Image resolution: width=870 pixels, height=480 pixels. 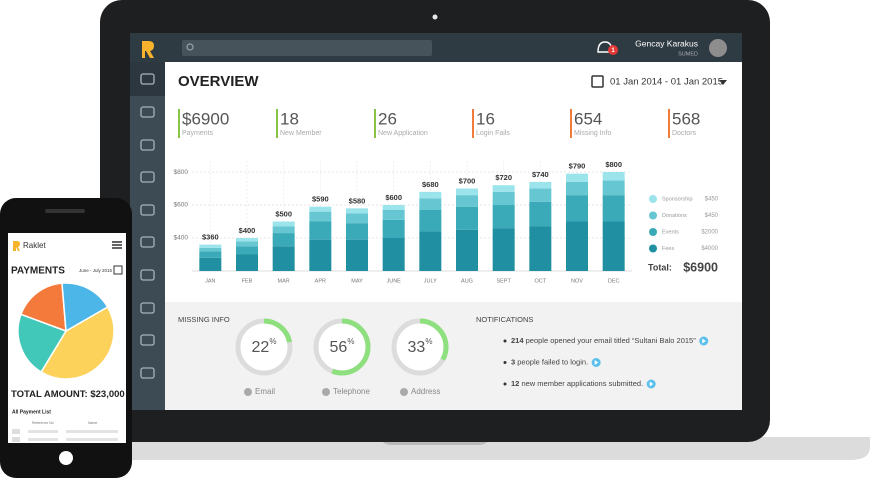 What do you see at coordinates (339, 347) in the screenshot?
I see `gauge-number: 56` at bounding box center [339, 347].